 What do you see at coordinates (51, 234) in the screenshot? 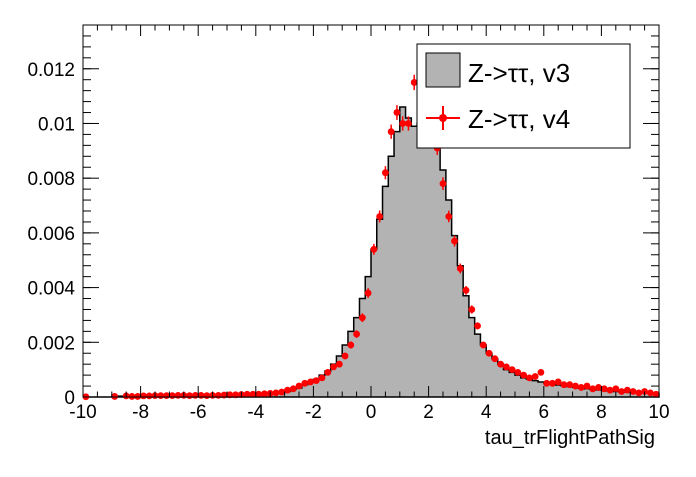
I see `y-tick-label: 0.006` at bounding box center [51, 234].